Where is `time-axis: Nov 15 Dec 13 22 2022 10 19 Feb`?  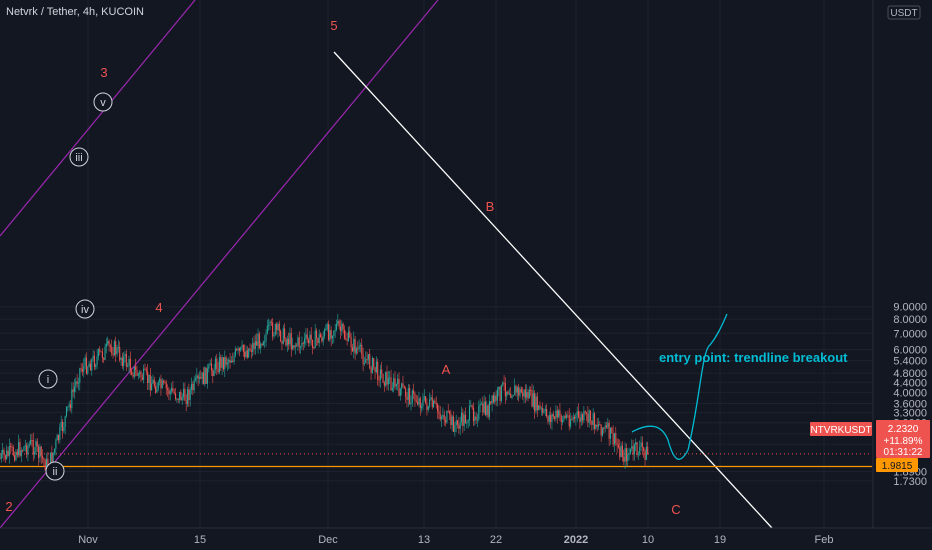 time-axis: Nov 15 Dec 13 22 2022 10 19 Feb is located at coordinates (455, 540).